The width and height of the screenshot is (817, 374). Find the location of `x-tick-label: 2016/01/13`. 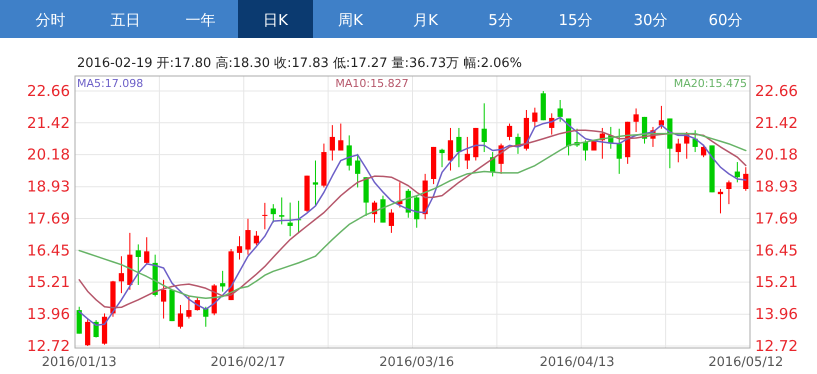

x-tick-label: 2016/01/13 is located at coordinates (79, 362).